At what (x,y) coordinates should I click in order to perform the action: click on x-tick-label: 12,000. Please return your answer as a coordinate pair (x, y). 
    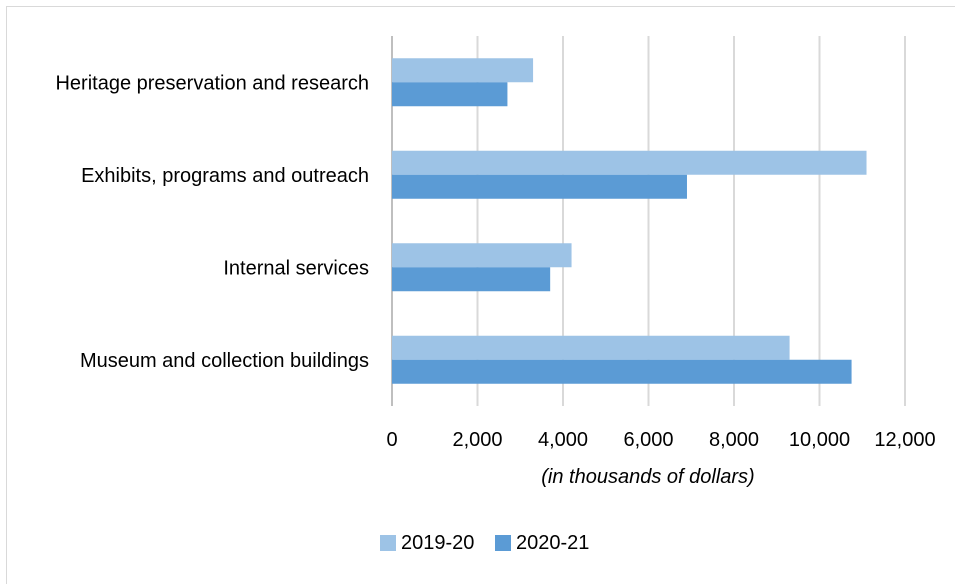
    Looking at the image, I should click on (904, 440).